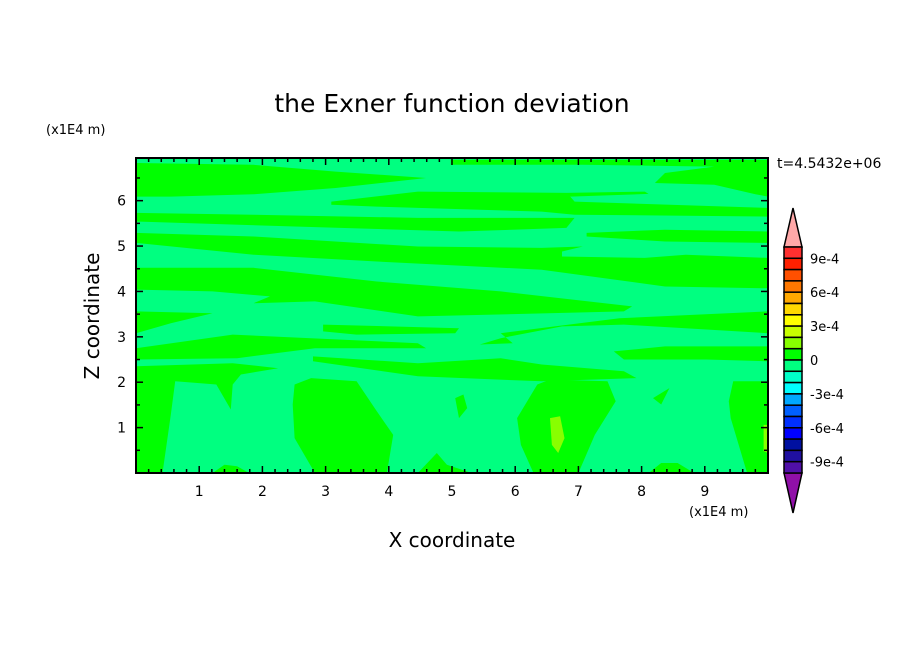 The height and width of the screenshot is (658, 904). I want to click on y-unit-label: (x1E4 m), so click(75, 130).